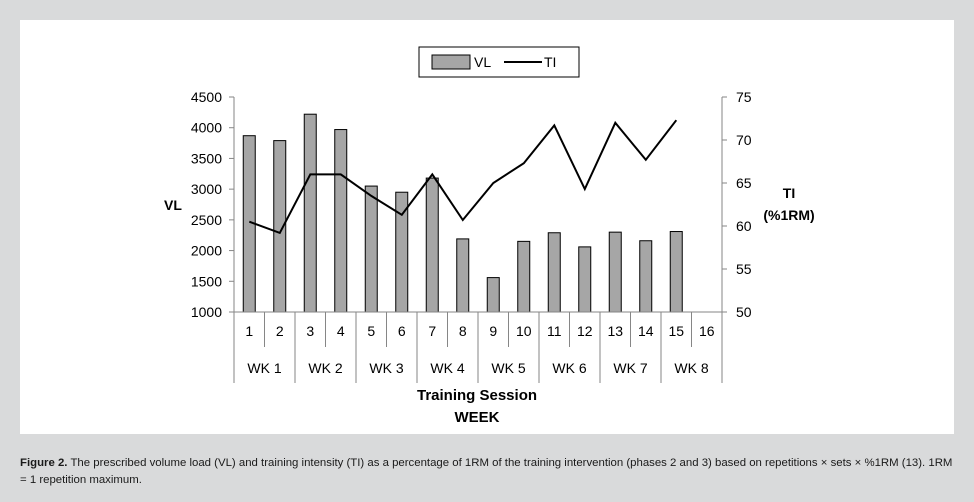 The width and height of the screenshot is (974, 502). Describe the element at coordinates (206, 281) in the screenshot. I see `left-tick-label: 1500` at that location.